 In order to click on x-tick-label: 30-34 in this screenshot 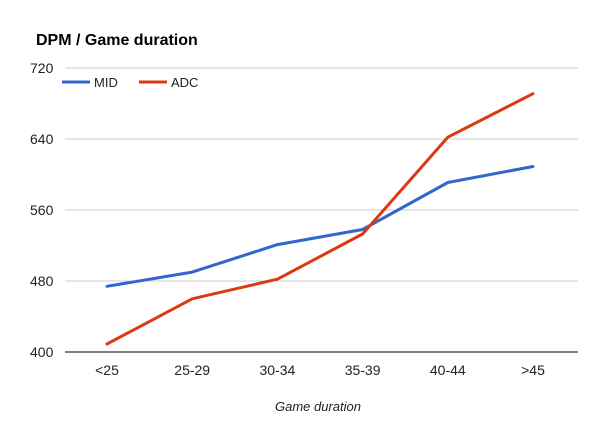, I will do `click(277, 370)`.